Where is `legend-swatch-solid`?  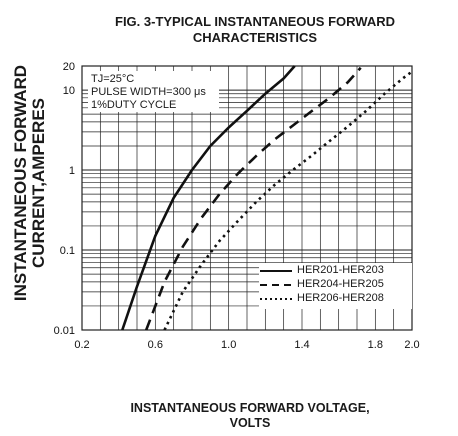
legend-swatch-solid is located at coordinates (276, 270).